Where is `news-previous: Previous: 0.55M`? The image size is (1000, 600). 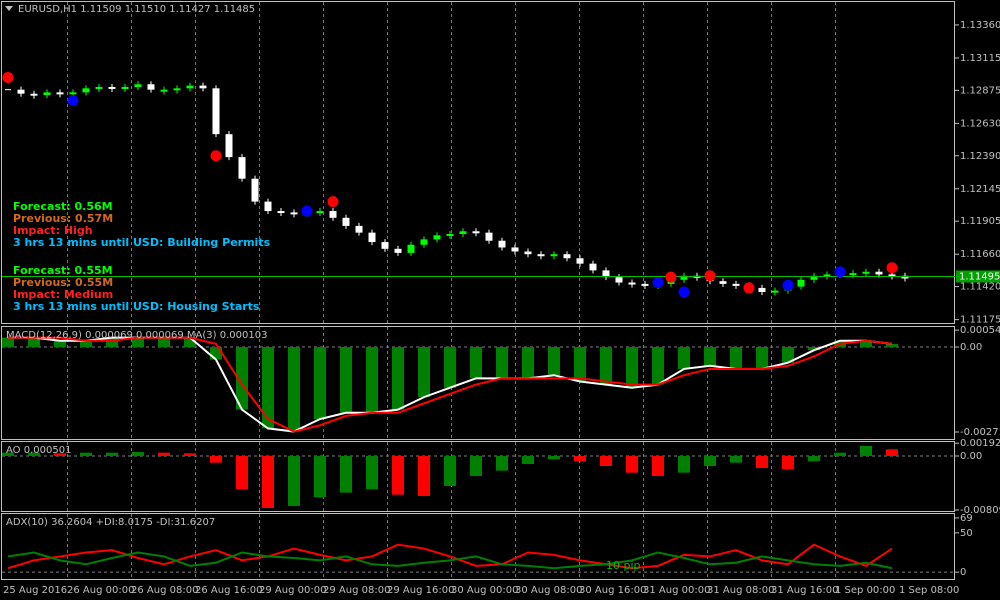 news-previous: Previous: 0.55M is located at coordinates (63, 282).